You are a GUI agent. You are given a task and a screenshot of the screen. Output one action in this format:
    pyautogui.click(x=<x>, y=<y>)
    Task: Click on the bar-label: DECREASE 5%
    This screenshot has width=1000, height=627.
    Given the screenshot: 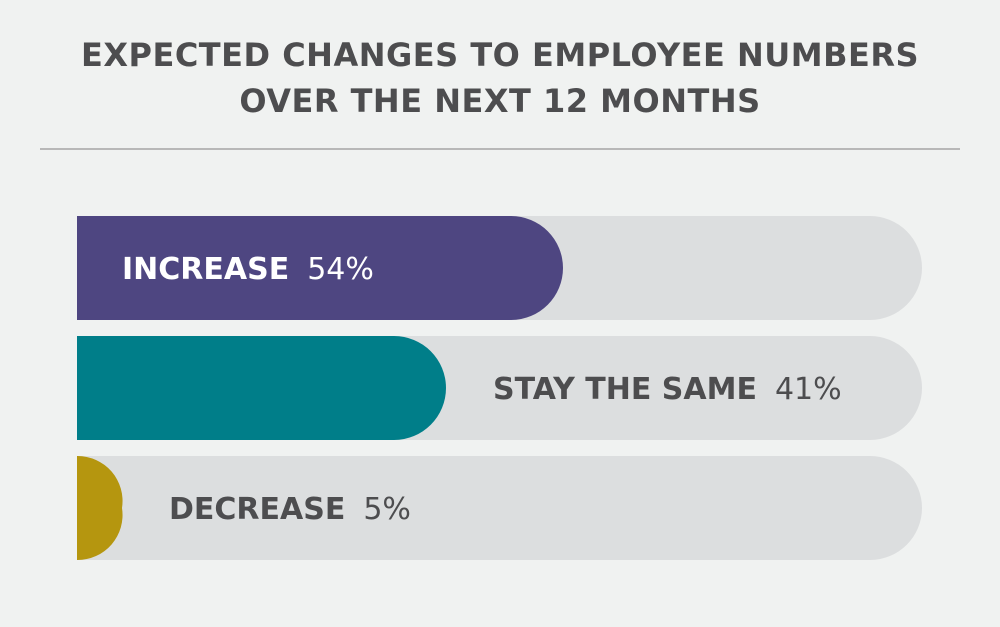 What is the action you would take?
    pyautogui.click(x=290, y=509)
    